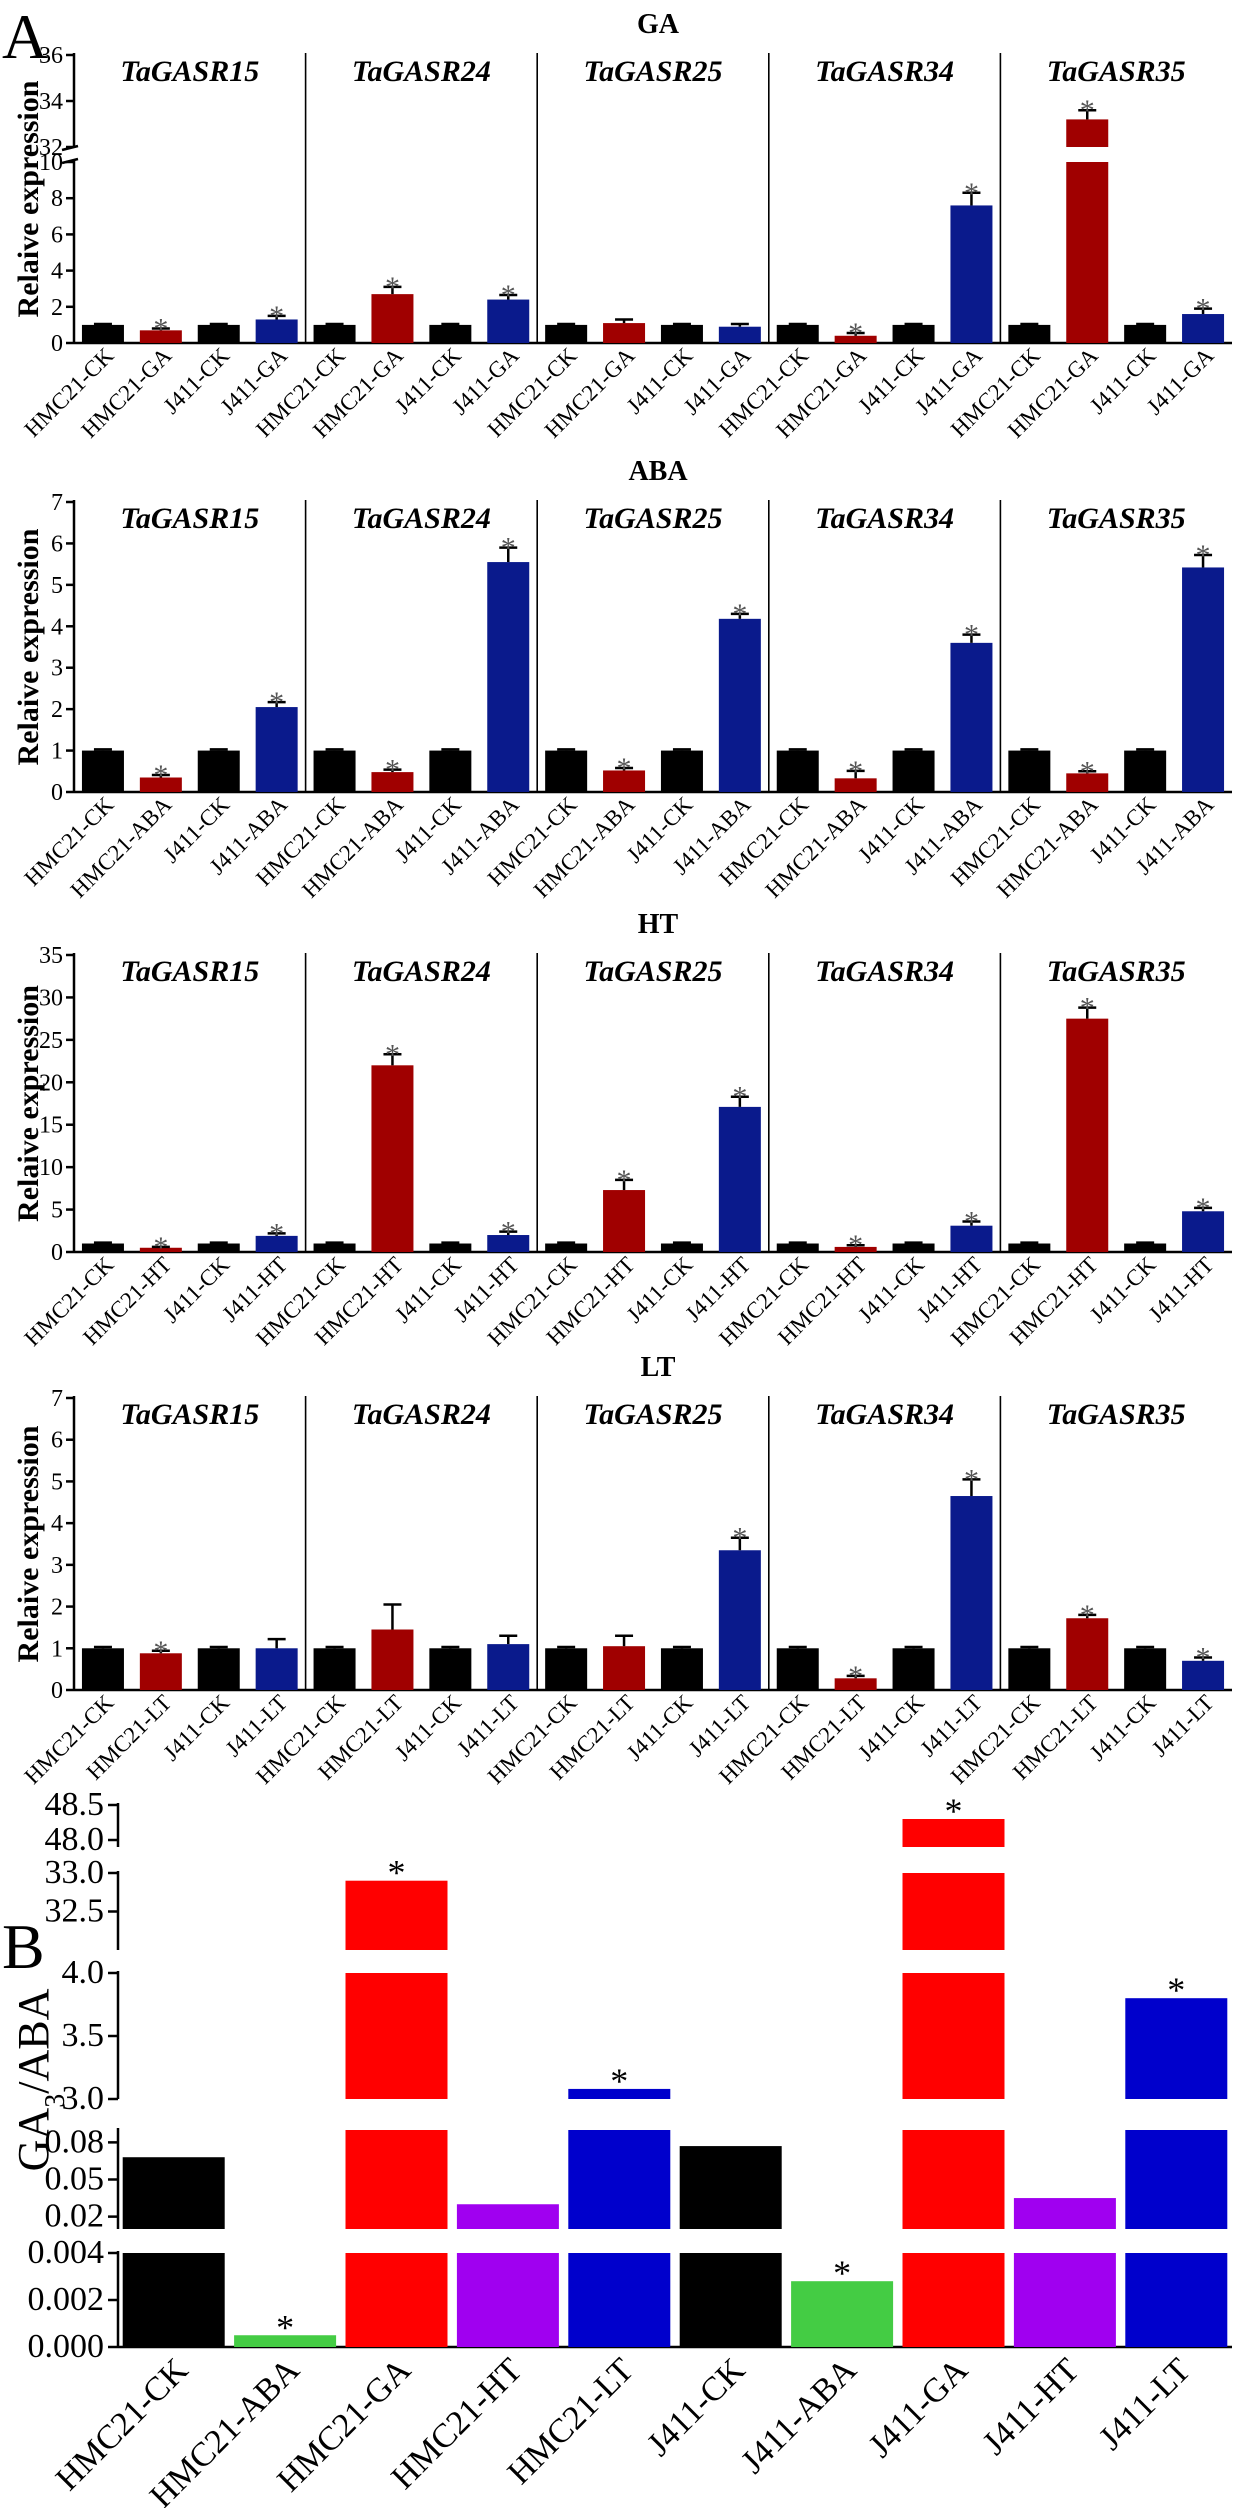  Describe the element at coordinates (624, 1668) in the screenshot. I see `bar-tagasr25-hmc21-lt` at that location.